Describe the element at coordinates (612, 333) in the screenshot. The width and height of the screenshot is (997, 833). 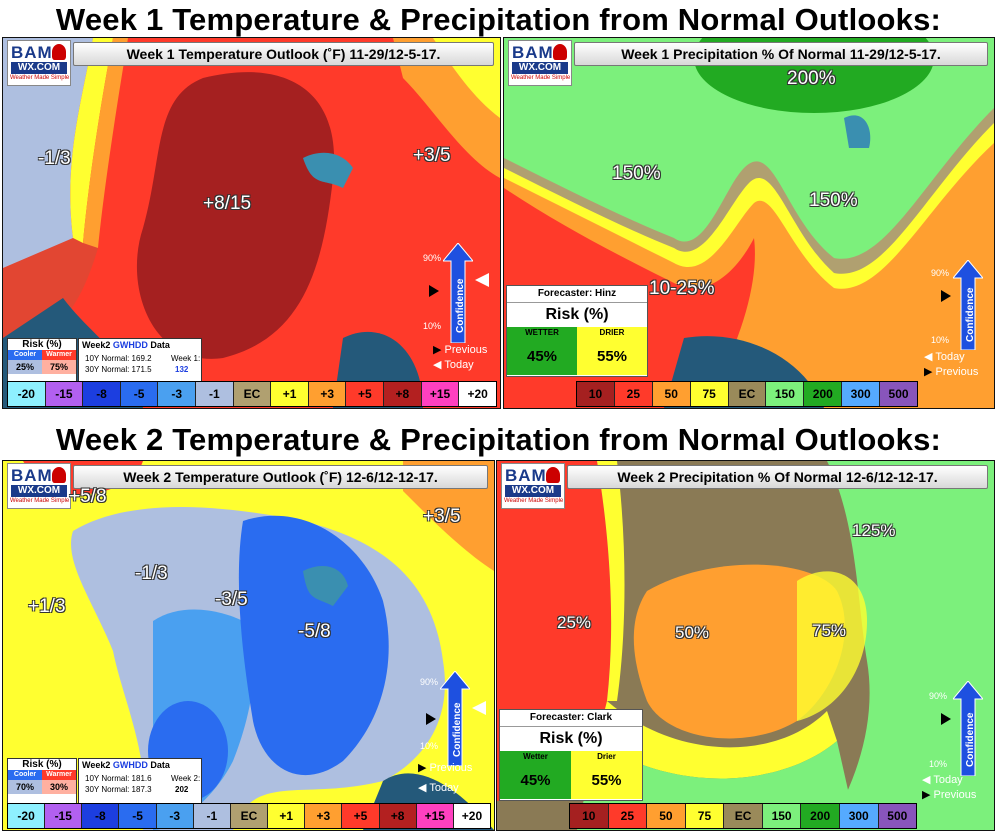
I see `drier-label: DRIER` at that location.